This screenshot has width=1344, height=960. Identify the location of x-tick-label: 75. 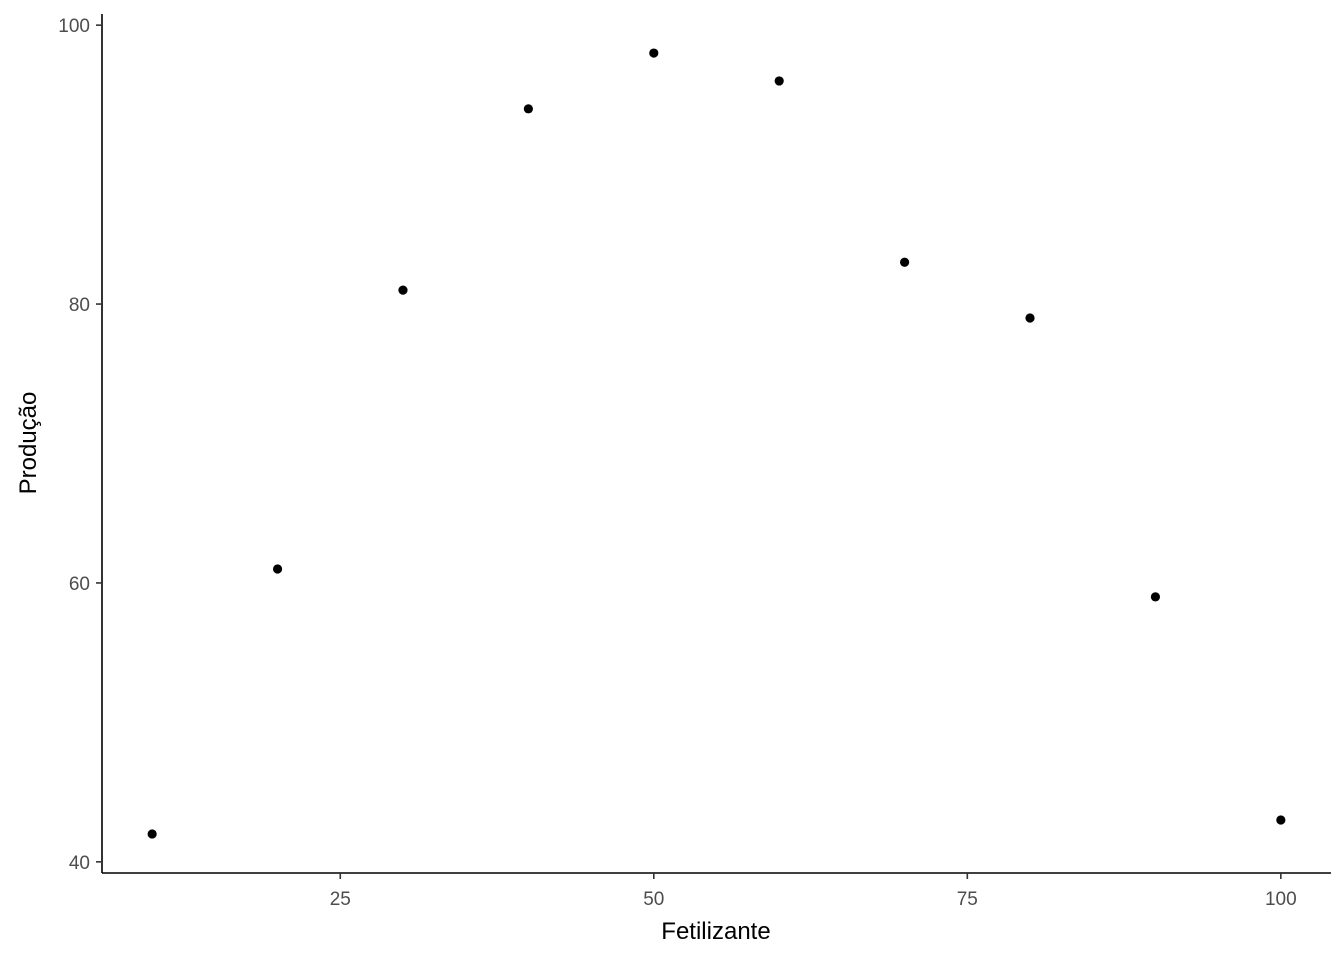
(967, 899).